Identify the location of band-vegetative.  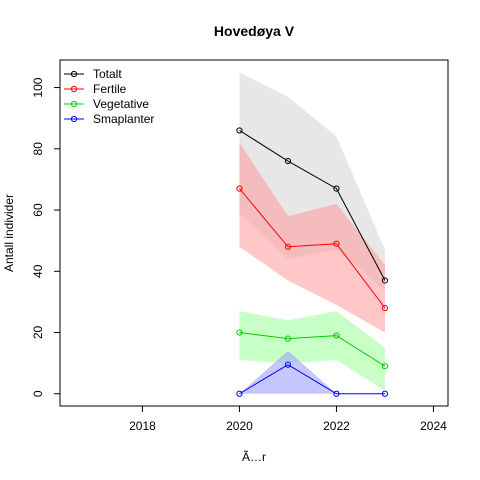
(312, 351).